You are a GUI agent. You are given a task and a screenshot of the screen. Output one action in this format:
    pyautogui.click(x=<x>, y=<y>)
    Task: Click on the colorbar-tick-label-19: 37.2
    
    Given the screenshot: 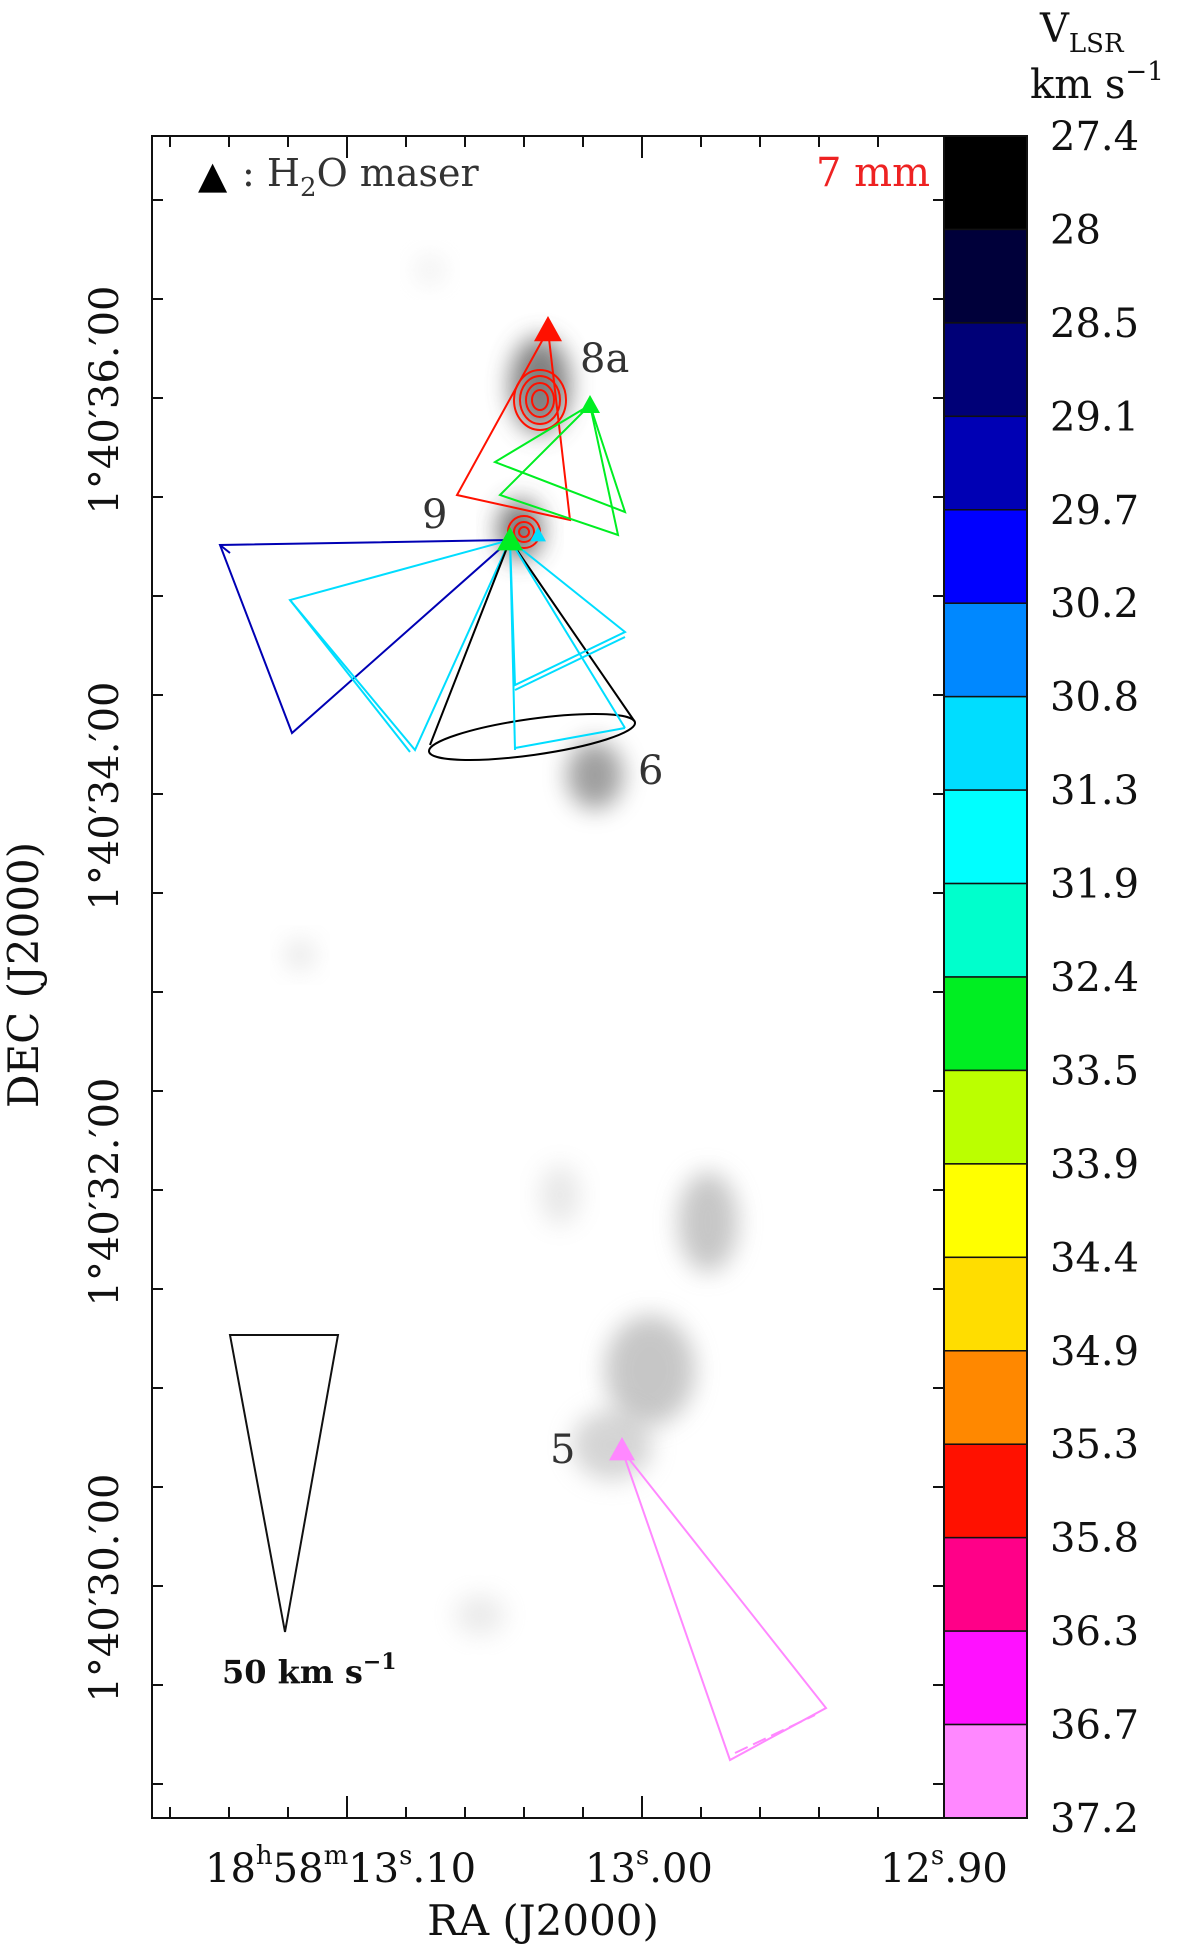 What is the action you would take?
    pyautogui.click(x=1094, y=1819)
    